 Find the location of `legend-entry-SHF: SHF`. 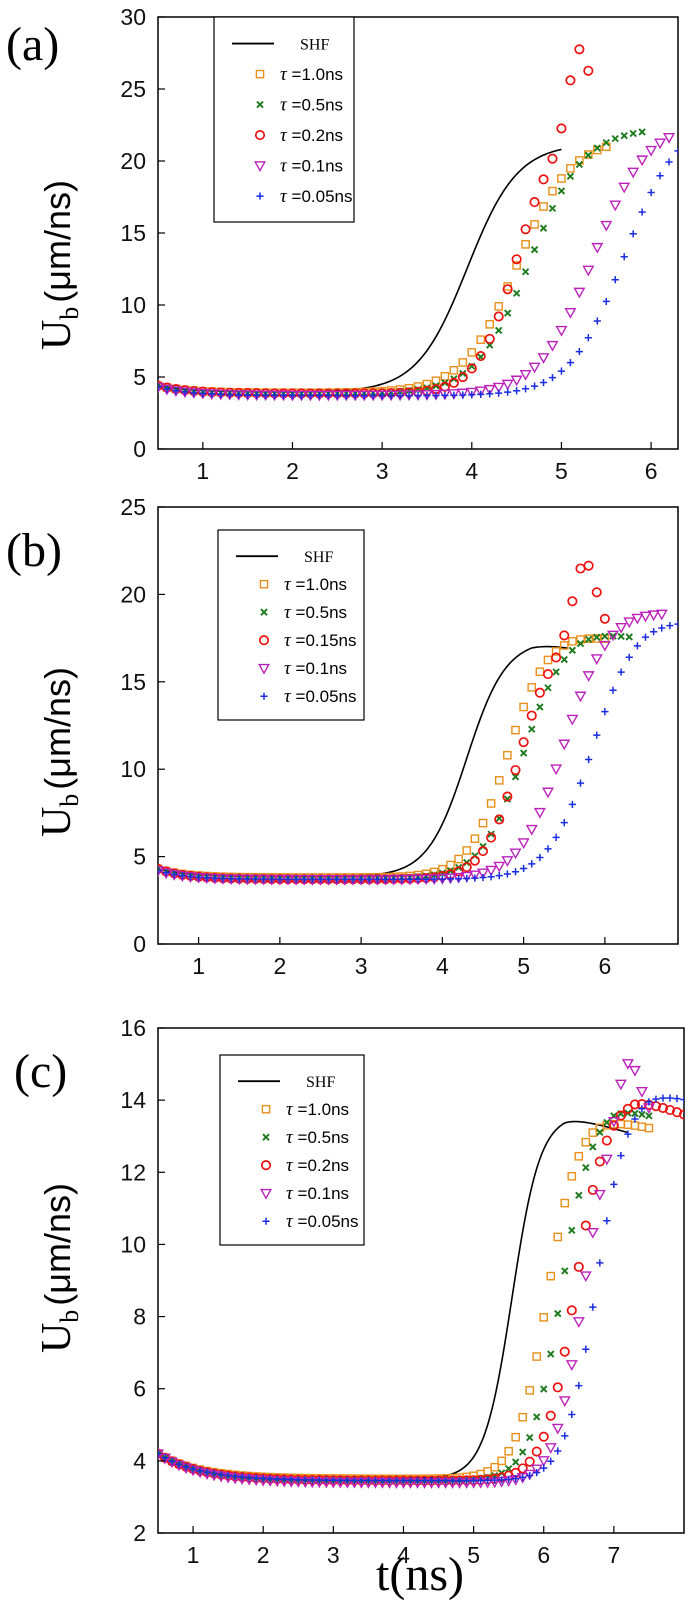

legend-entry-SHF: SHF is located at coordinates (284, 557).